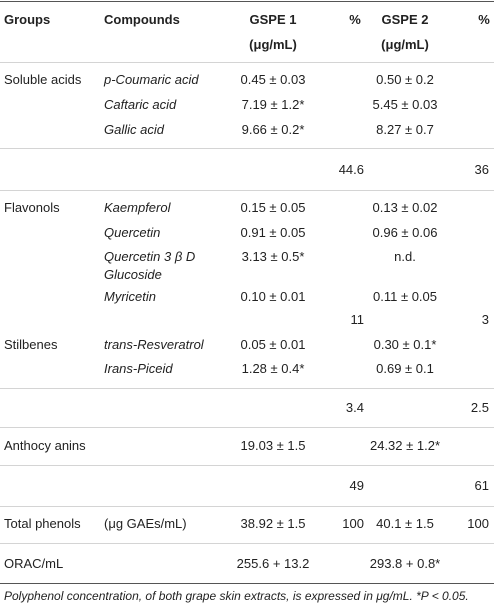 The height and width of the screenshot is (608, 494). Describe the element at coordinates (138, 368) in the screenshot. I see `table-cell: Irans-Piceid` at that location.